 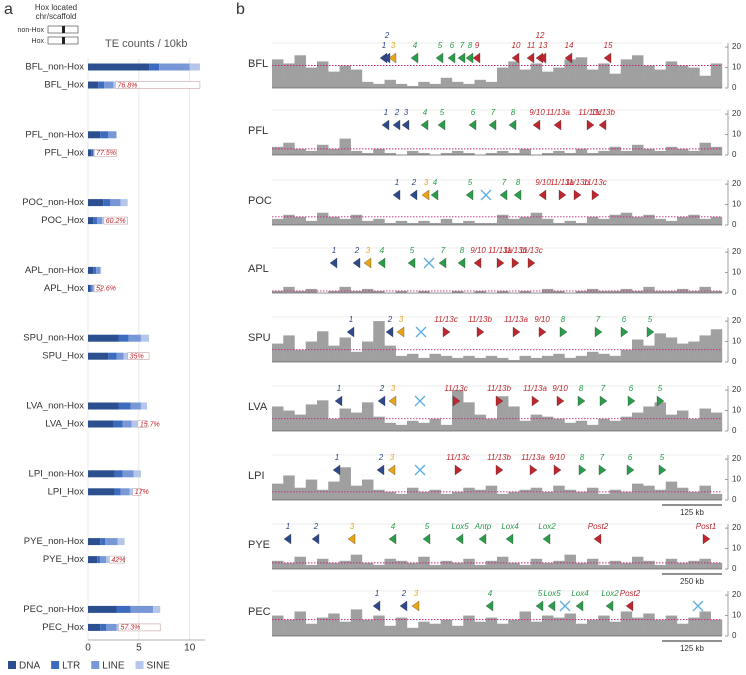 I want to click on gene-label: 6, so click(x=624, y=319).